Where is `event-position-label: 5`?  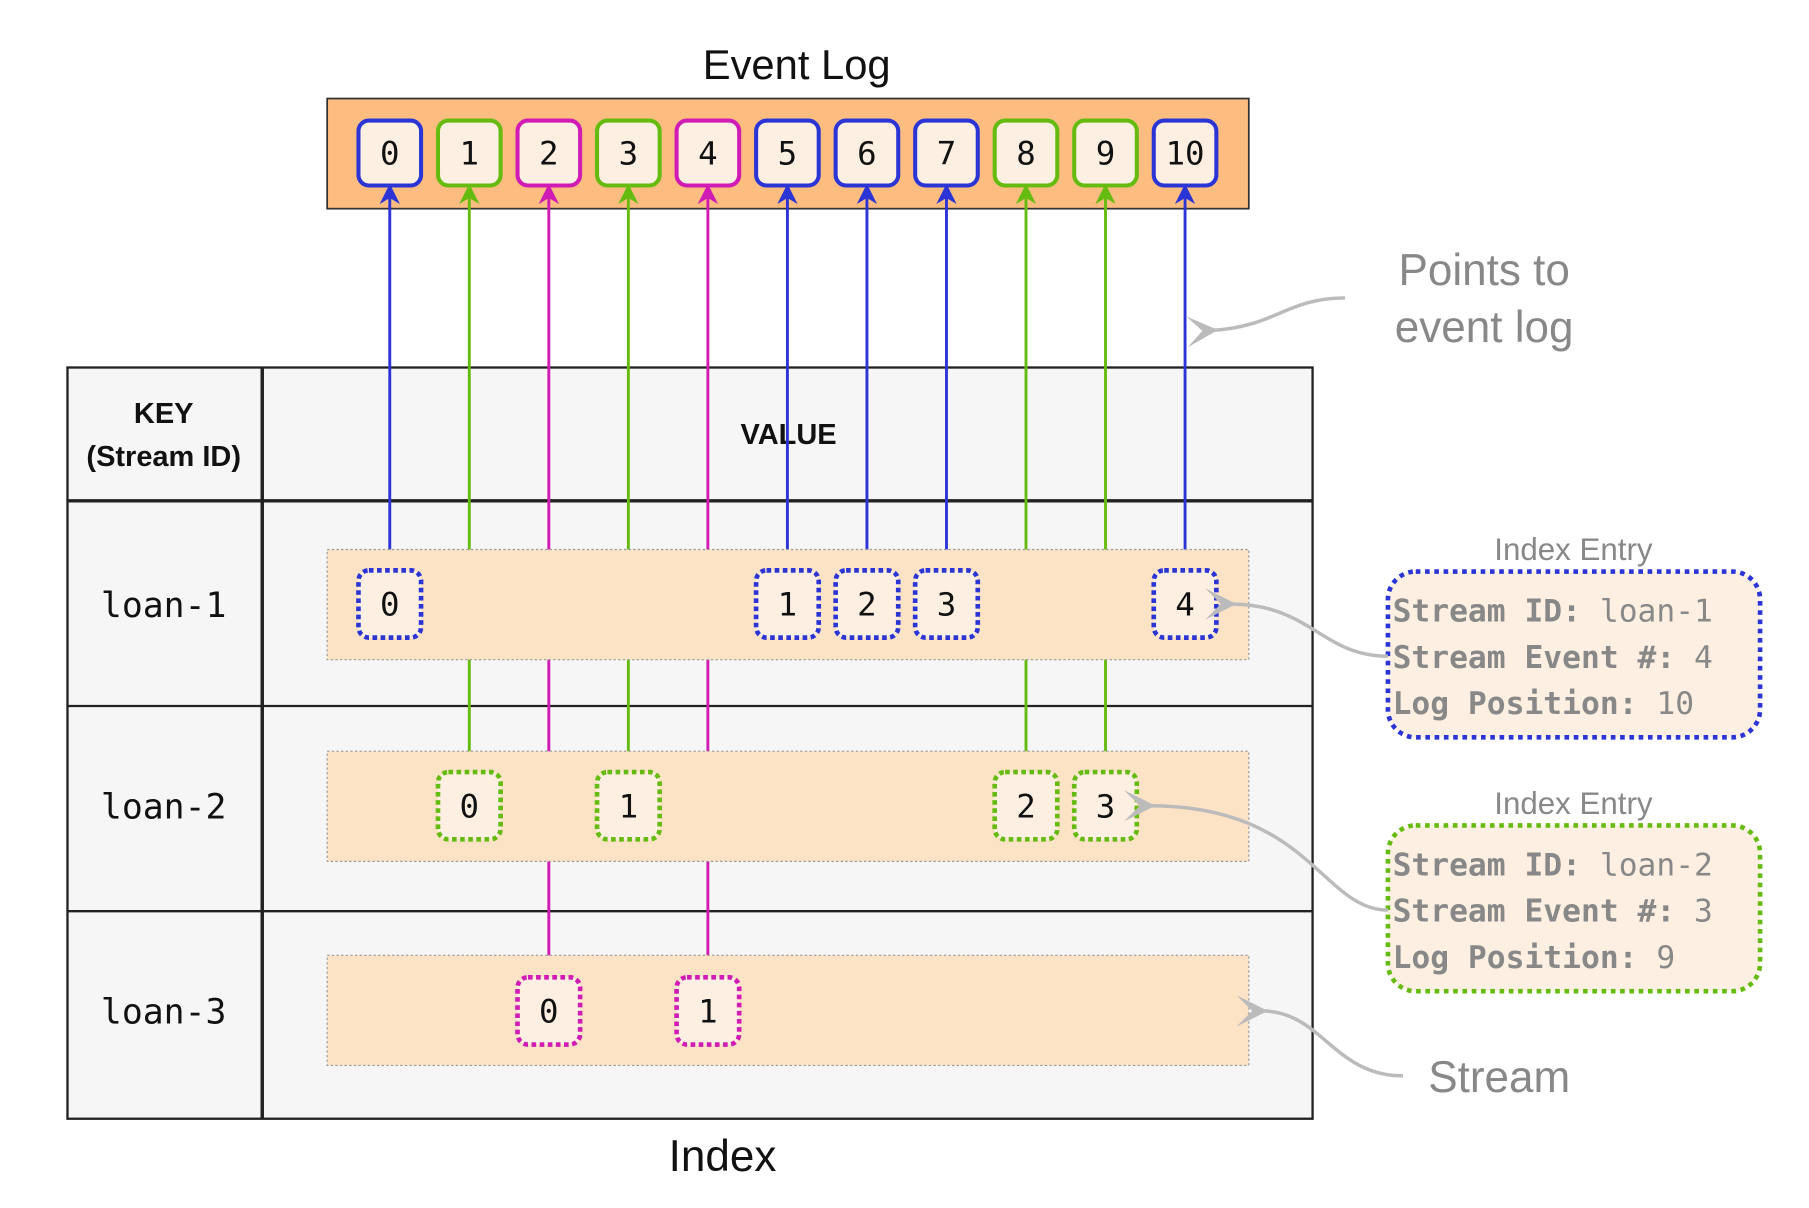 event-position-label: 5 is located at coordinates (788, 154).